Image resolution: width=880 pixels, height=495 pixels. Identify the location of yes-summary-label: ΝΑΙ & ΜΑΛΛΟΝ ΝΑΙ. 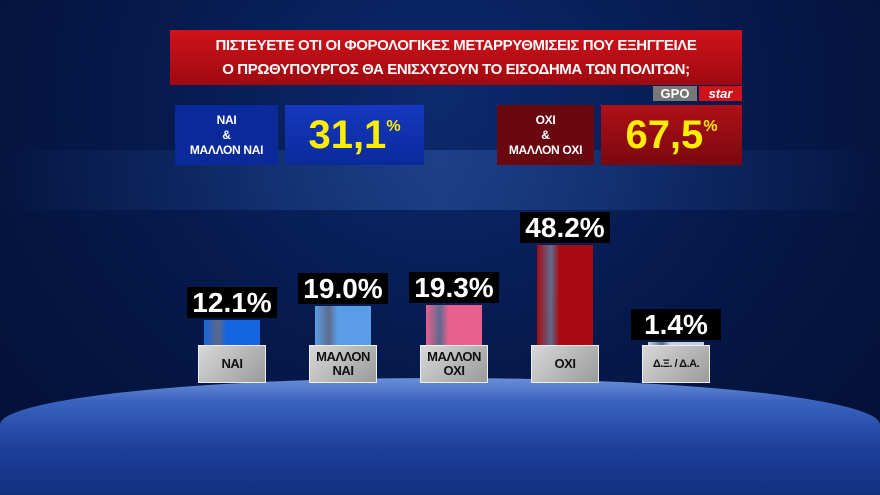
(226, 135).